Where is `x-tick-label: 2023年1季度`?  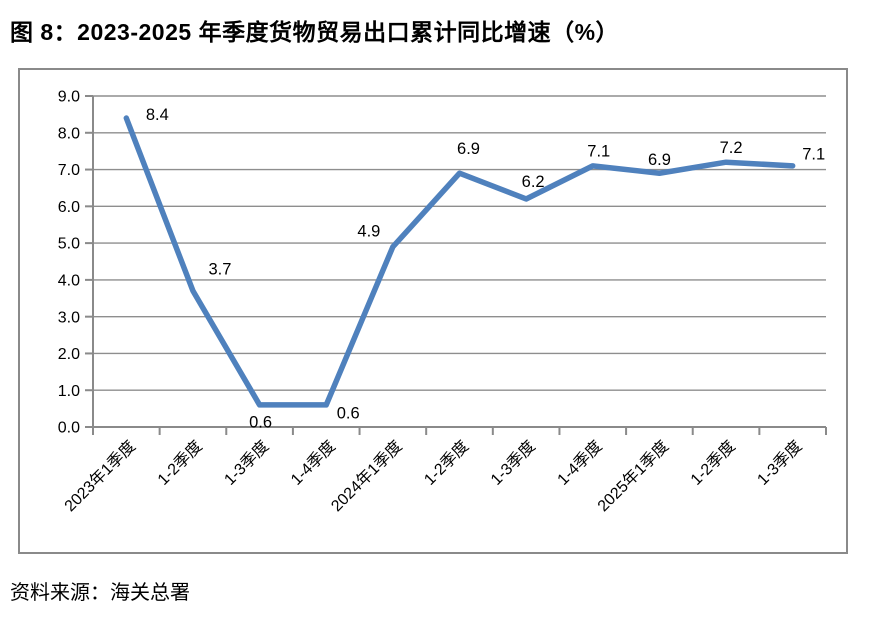 x-tick-label: 2023年1季度 is located at coordinates (100, 476).